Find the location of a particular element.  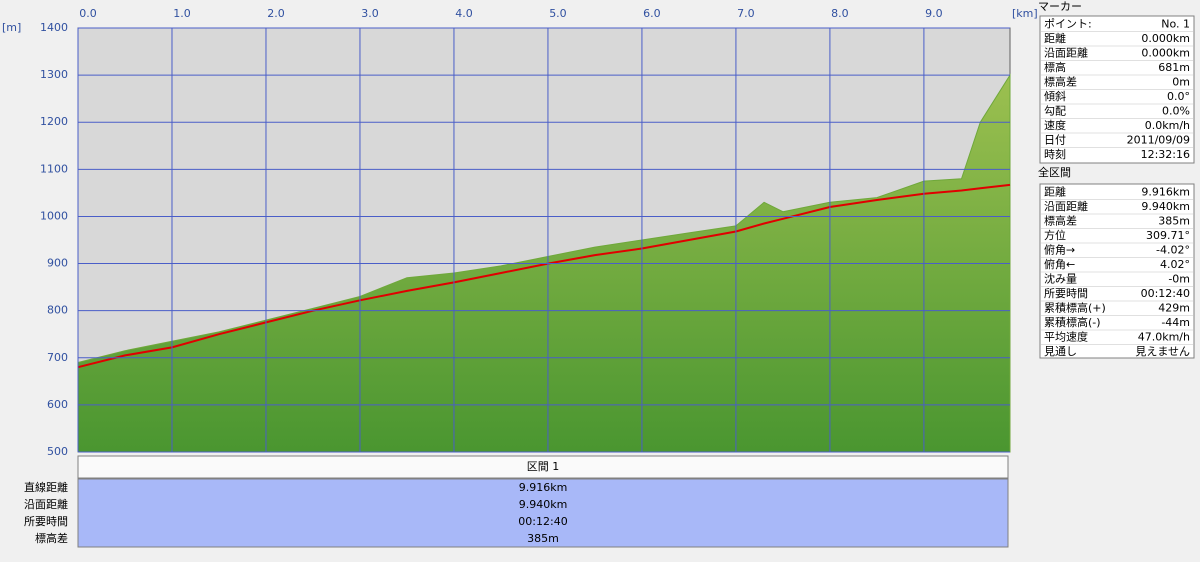

panel-value: -4.02° is located at coordinates (1173, 250).